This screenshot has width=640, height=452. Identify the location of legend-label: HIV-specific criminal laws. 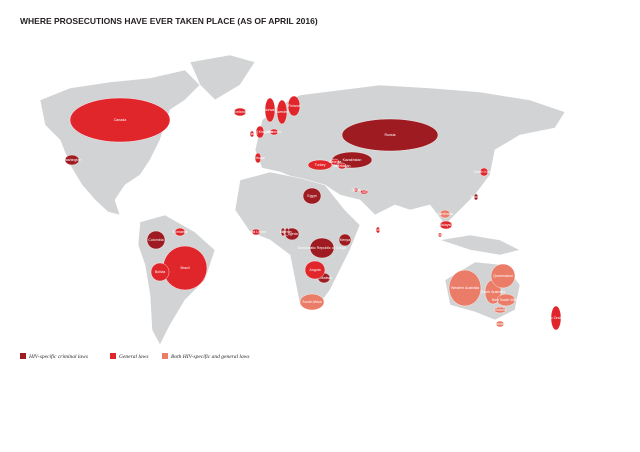
(58, 356).